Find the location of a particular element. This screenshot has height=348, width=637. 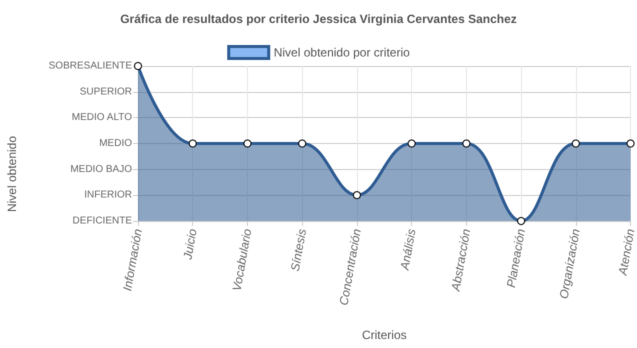

x-tick-label: Análisis is located at coordinates (408, 250).